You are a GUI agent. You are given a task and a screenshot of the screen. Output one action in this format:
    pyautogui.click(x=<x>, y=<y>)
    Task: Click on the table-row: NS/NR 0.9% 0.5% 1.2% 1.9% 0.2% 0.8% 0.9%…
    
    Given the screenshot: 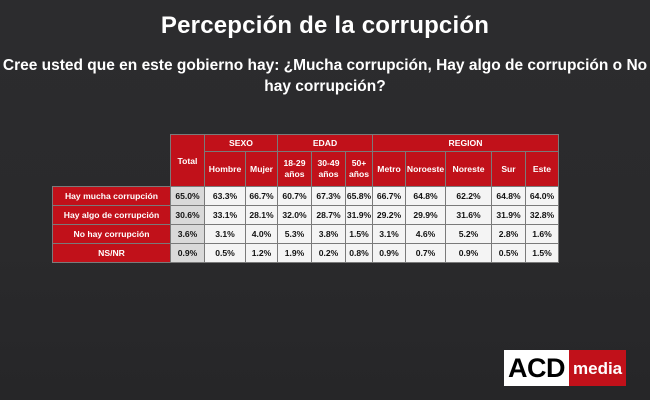 What is the action you would take?
    pyautogui.click(x=305, y=253)
    